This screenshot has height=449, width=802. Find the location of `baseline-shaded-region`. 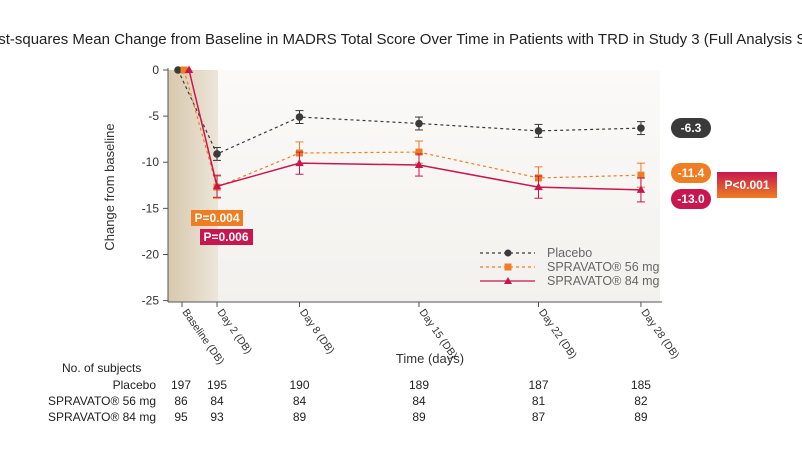

baseline-shaded-region is located at coordinates (193, 186).